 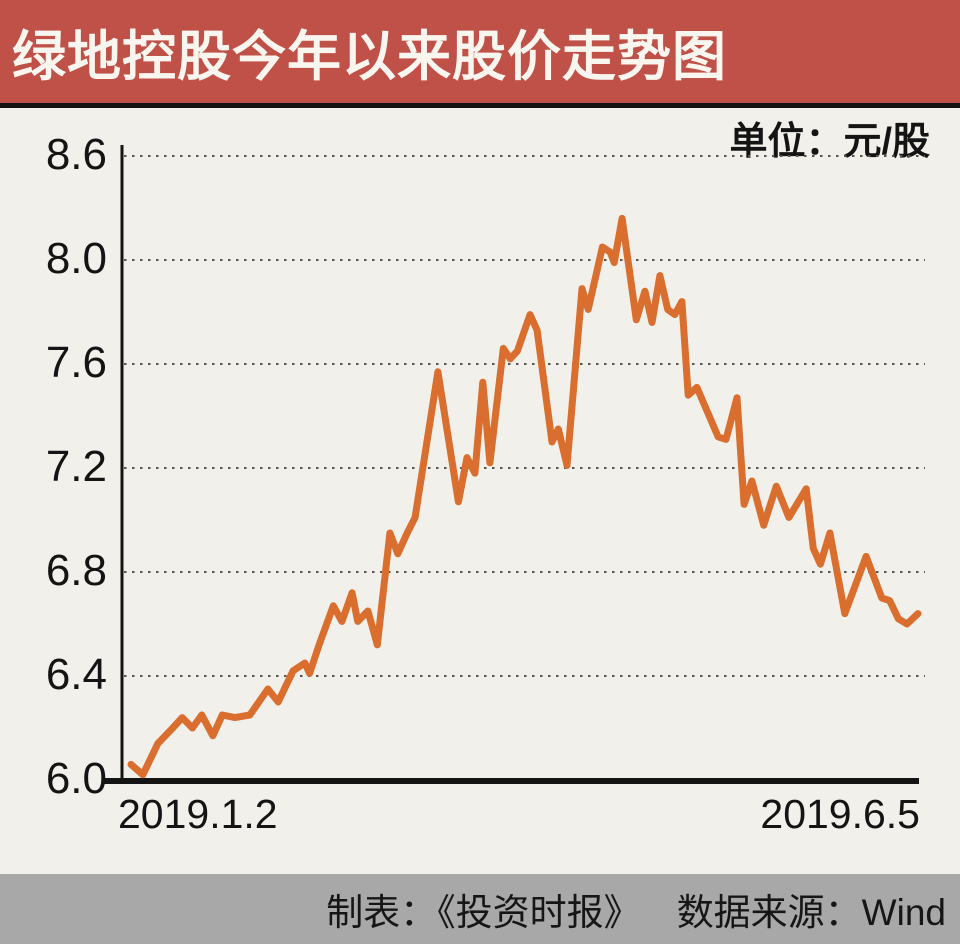 What do you see at coordinates (76, 779) in the screenshot?
I see `y-tick-label: 6.0` at bounding box center [76, 779].